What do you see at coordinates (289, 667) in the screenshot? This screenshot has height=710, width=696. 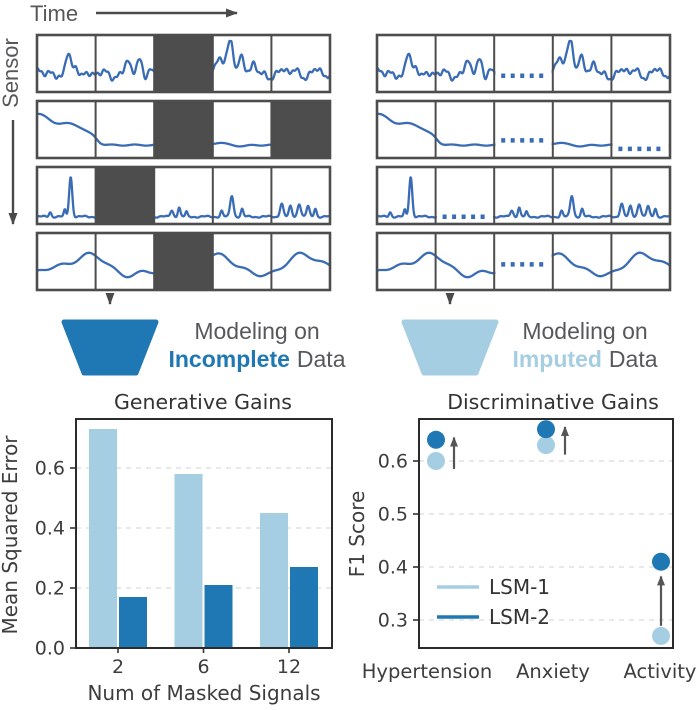 I see `x-tick-label: 12` at bounding box center [289, 667].